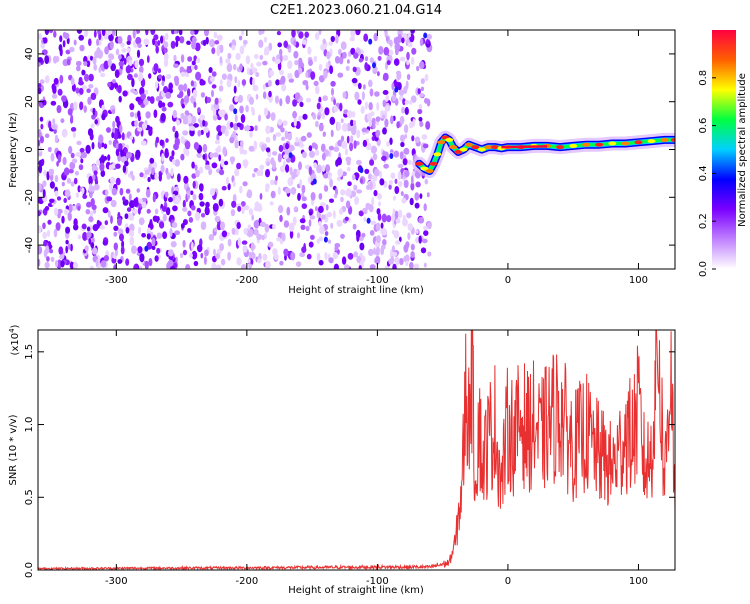  I want to click on colorbar-tick-label: 0.2, so click(703, 221).